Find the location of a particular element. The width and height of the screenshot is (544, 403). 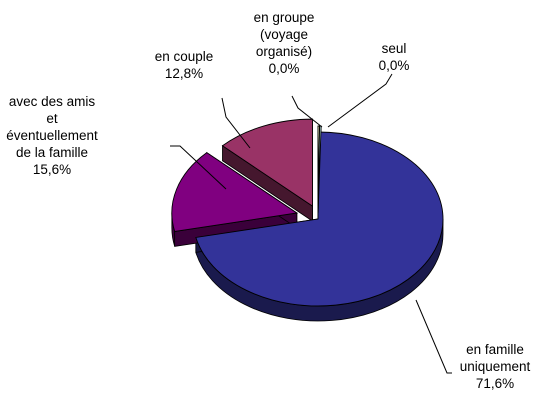

slice-label-2: en couple 12,8% is located at coordinates (184, 65).